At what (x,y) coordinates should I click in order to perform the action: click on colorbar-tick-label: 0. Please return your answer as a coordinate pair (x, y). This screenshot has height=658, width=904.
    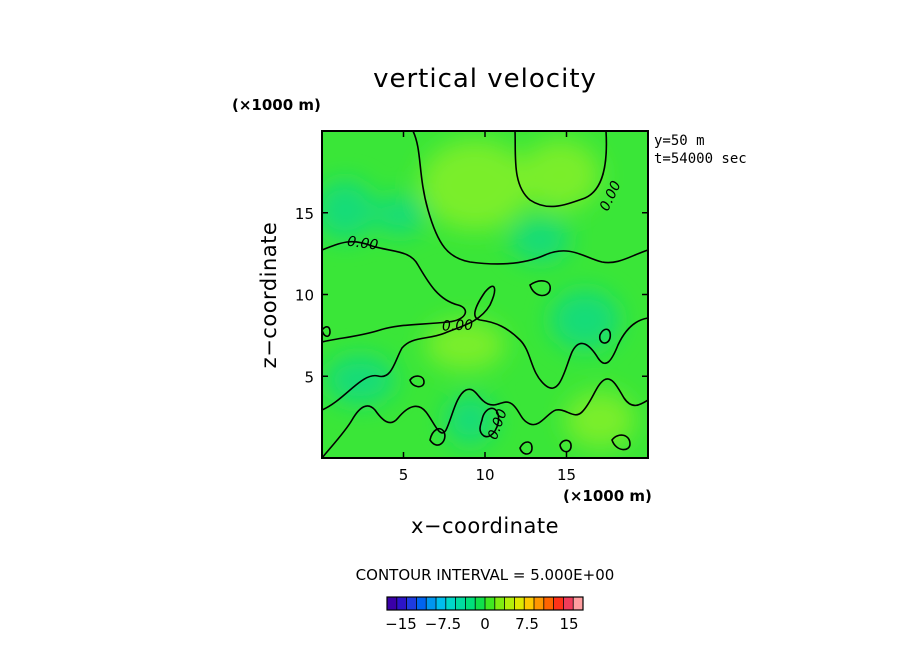
    Looking at the image, I should click on (485, 624).